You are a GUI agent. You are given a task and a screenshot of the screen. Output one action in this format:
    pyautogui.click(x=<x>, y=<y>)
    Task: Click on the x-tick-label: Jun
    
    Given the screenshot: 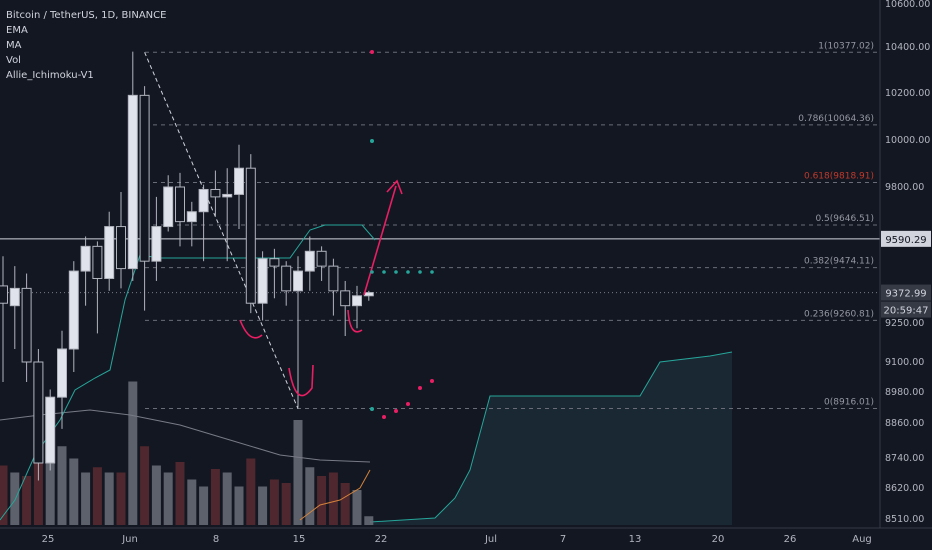 What is the action you would take?
    pyautogui.click(x=129, y=539)
    